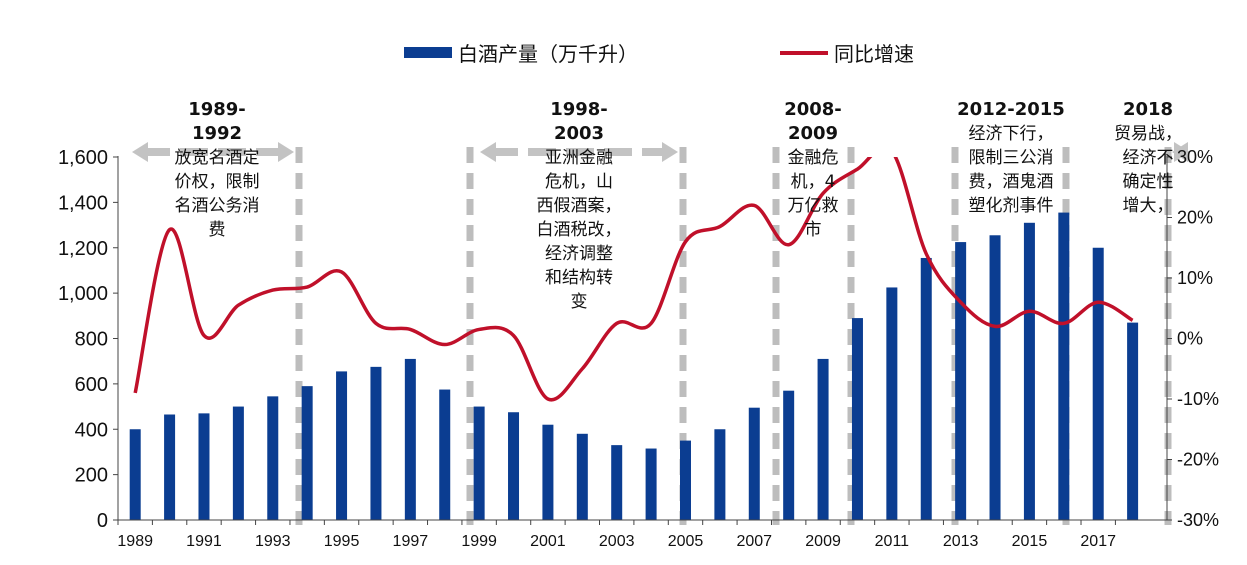 The image size is (1247, 565). What do you see at coordinates (1195, 278) in the screenshot?
I see `right-axis-tick-label: 10%` at bounding box center [1195, 278].